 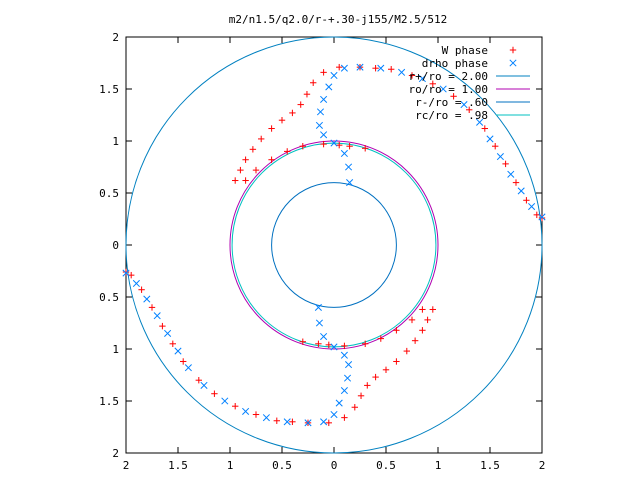 I want to click on legend-label: W phase, so click(x=465, y=50).